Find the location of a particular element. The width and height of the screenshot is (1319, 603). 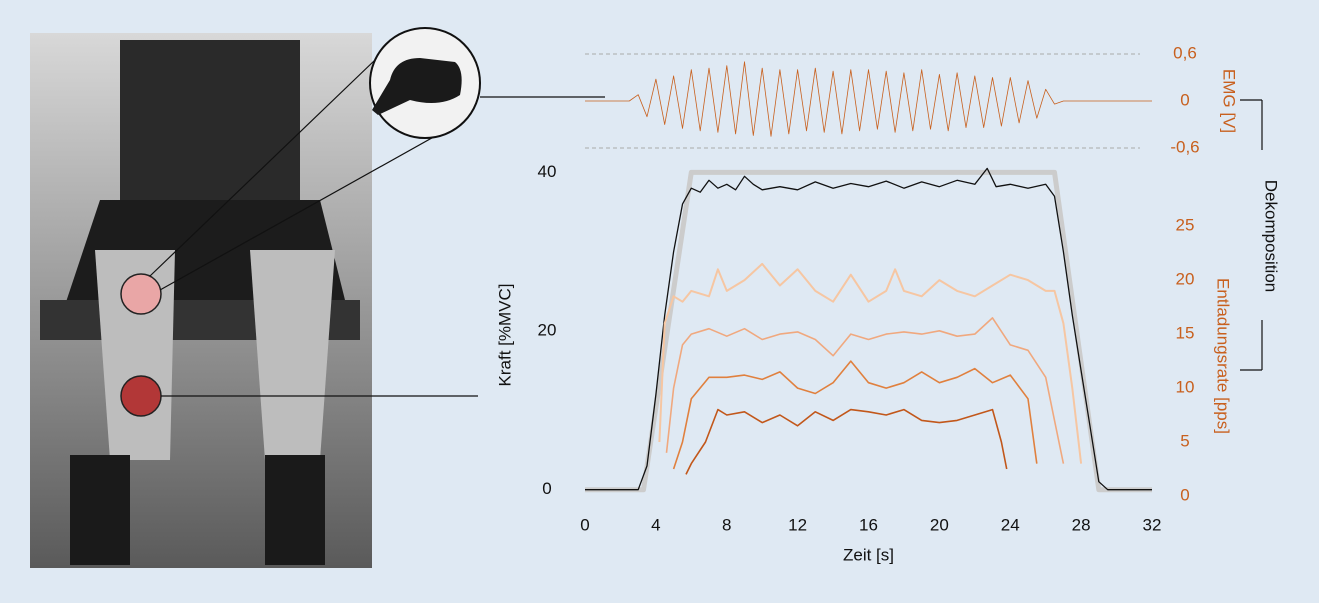

y2-tick-label: 20 is located at coordinates (1185, 279).